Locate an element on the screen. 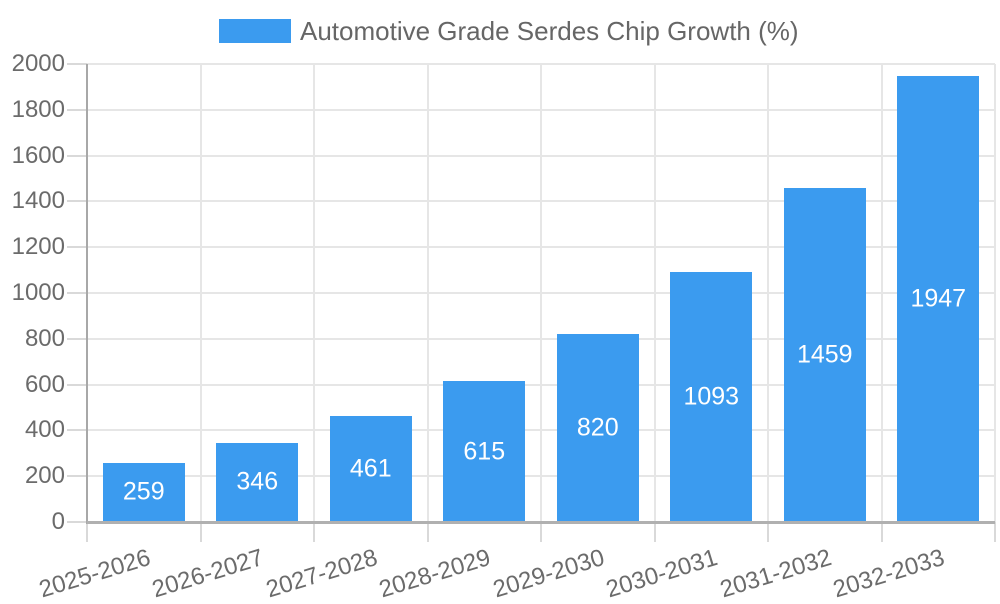 The image size is (1000, 604). y-tick-label: 1000 is located at coordinates (38, 292).